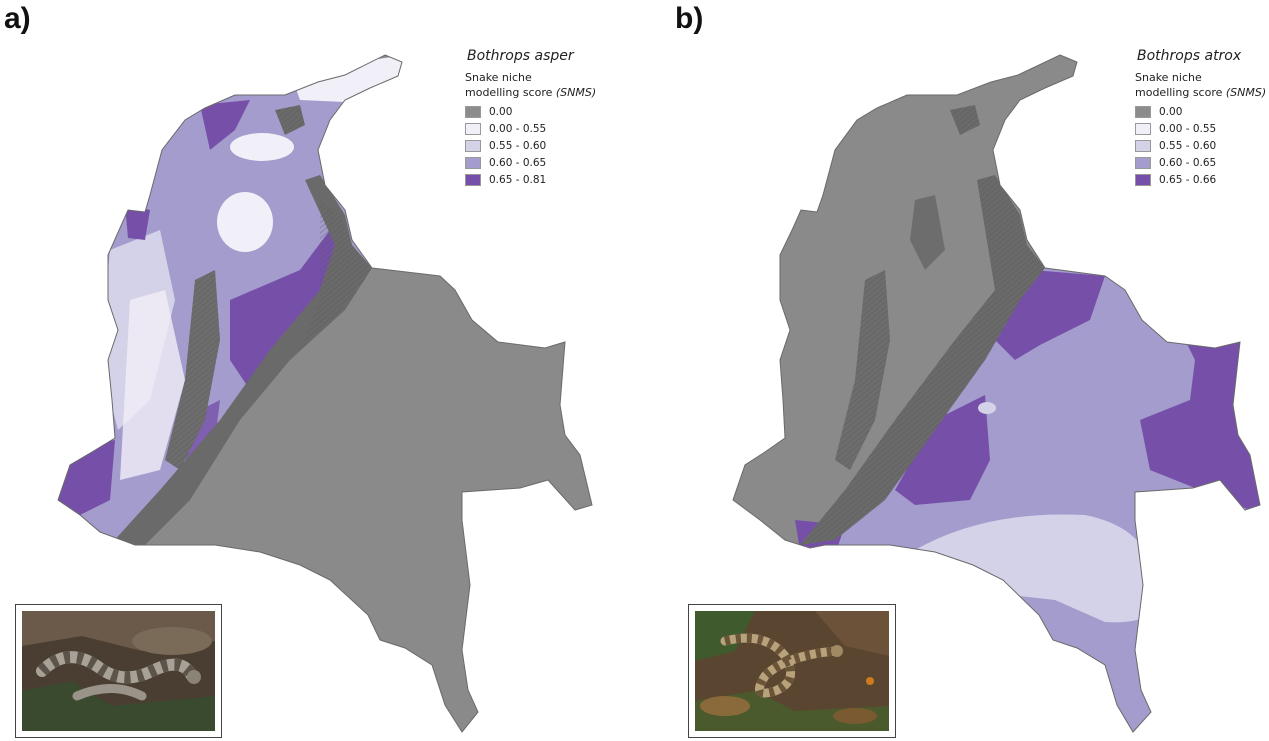 This screenshot has height=741, width=1269. Describe the element at coordinates (17, 18) in the screenshot. I see `panel-label-a: a)` at that location.